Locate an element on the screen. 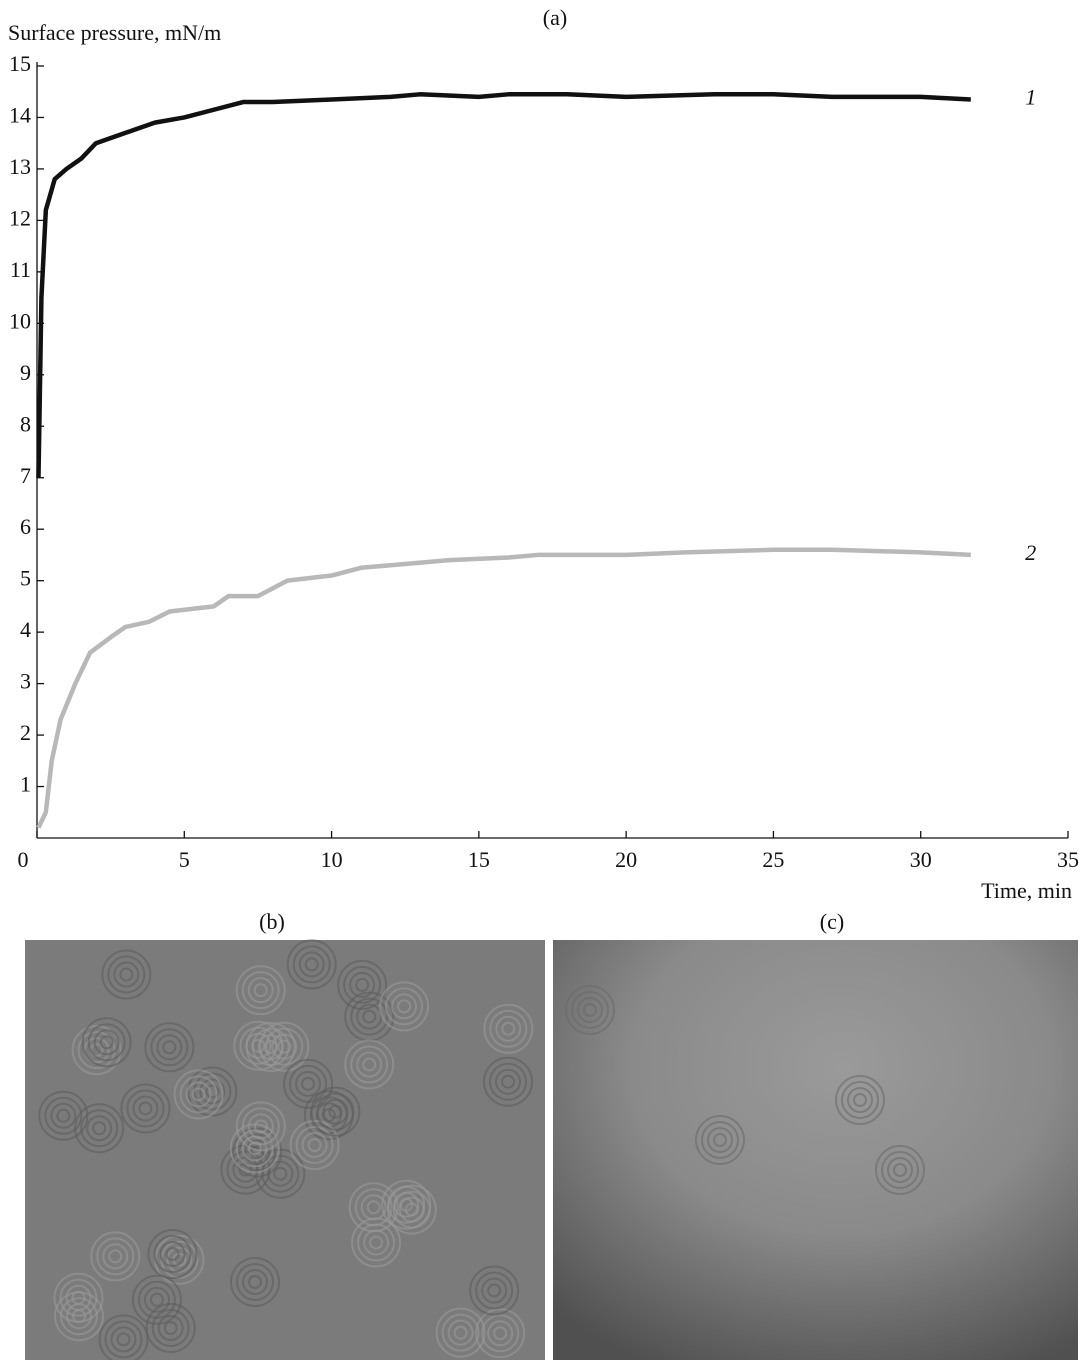 The image size is (1084, 1360). micrograph-c is located at coordinates (815, 1150).